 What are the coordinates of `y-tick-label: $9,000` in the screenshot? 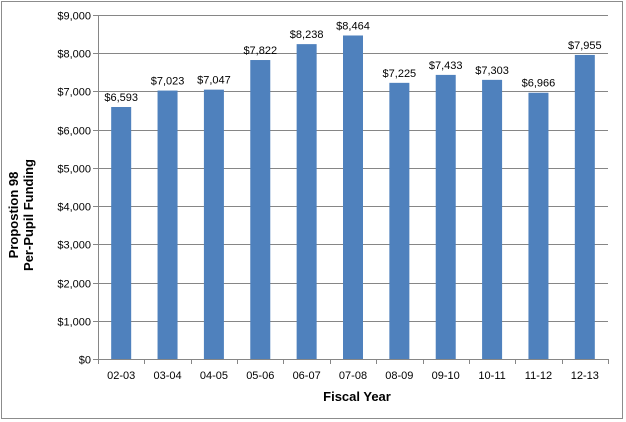 It's located at (74, 17).